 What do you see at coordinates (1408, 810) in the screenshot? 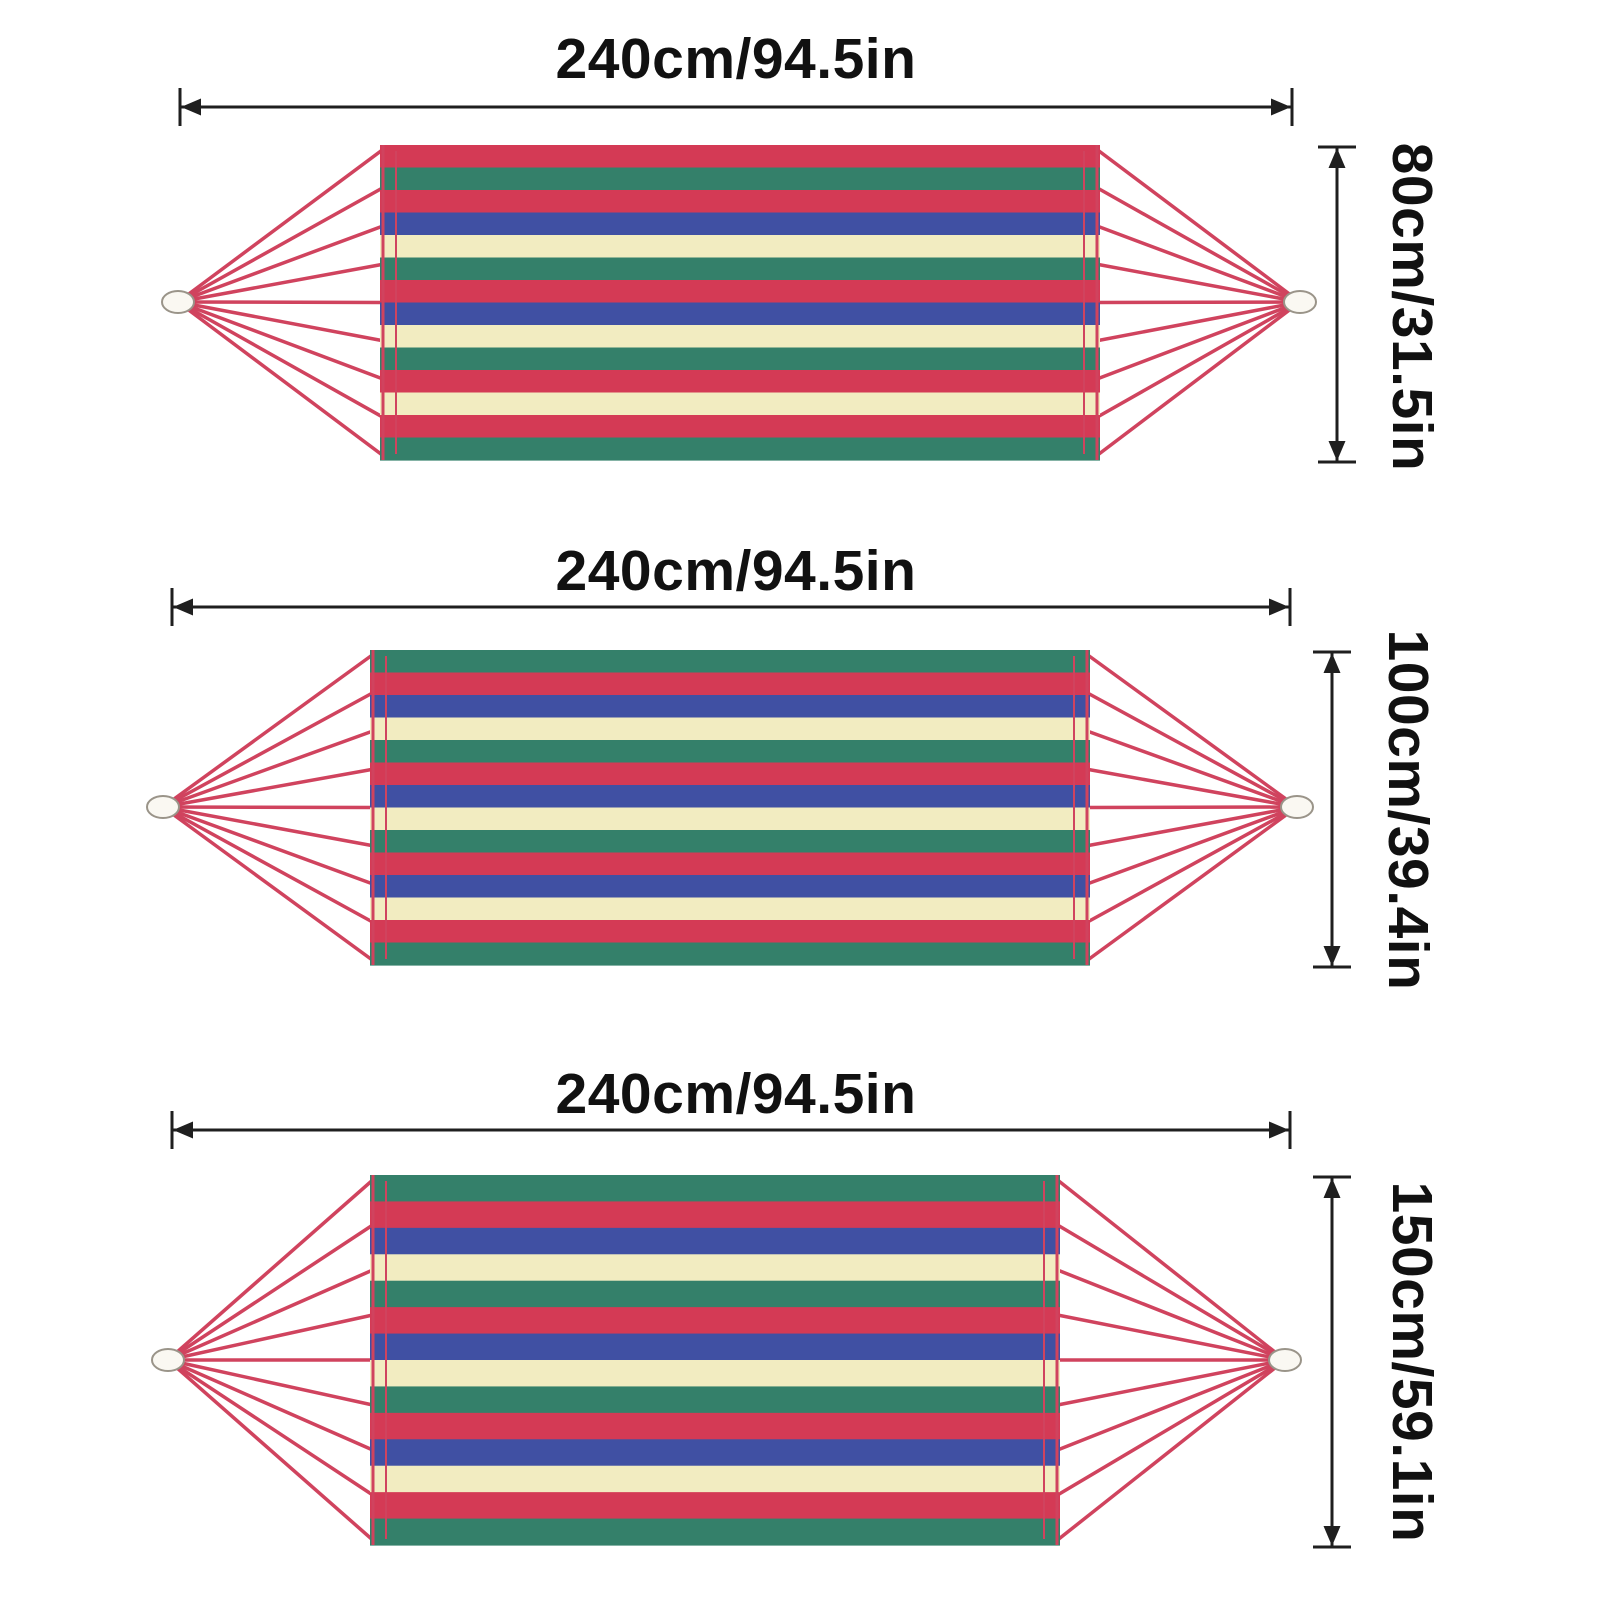
I see `height-dimension-label: 100cm/39.4in` at bounding box center [1408, 810].